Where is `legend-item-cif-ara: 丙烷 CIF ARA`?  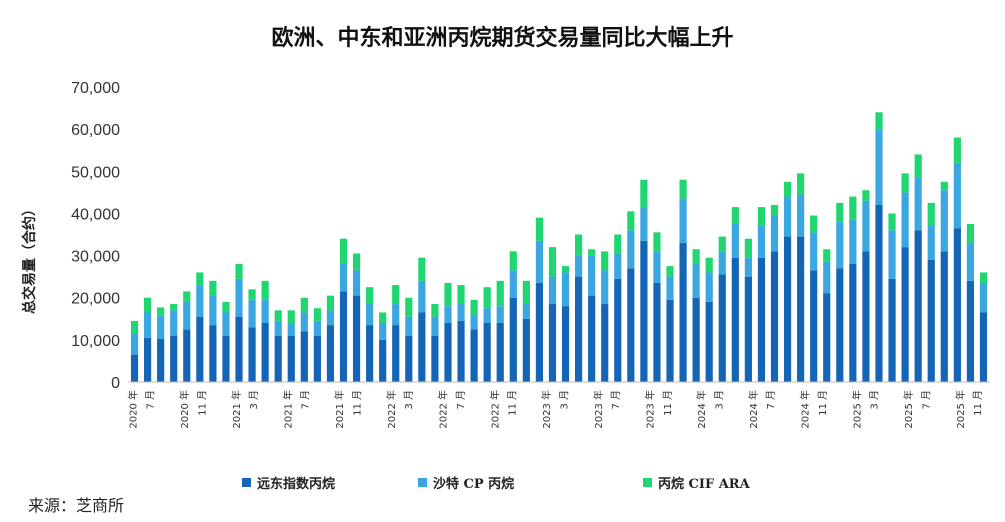 legend-item-cif-ara: 丙烷 CIF ARA is located at coordinates (696, 482).